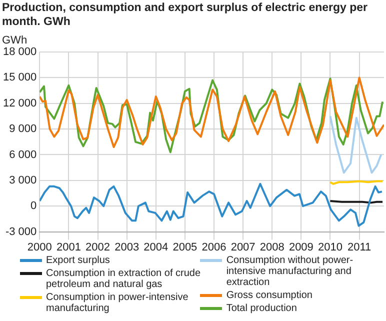 This screenshot has width=386, height=321. I want to click on x-tick-label: 2004, so click(156, 247).